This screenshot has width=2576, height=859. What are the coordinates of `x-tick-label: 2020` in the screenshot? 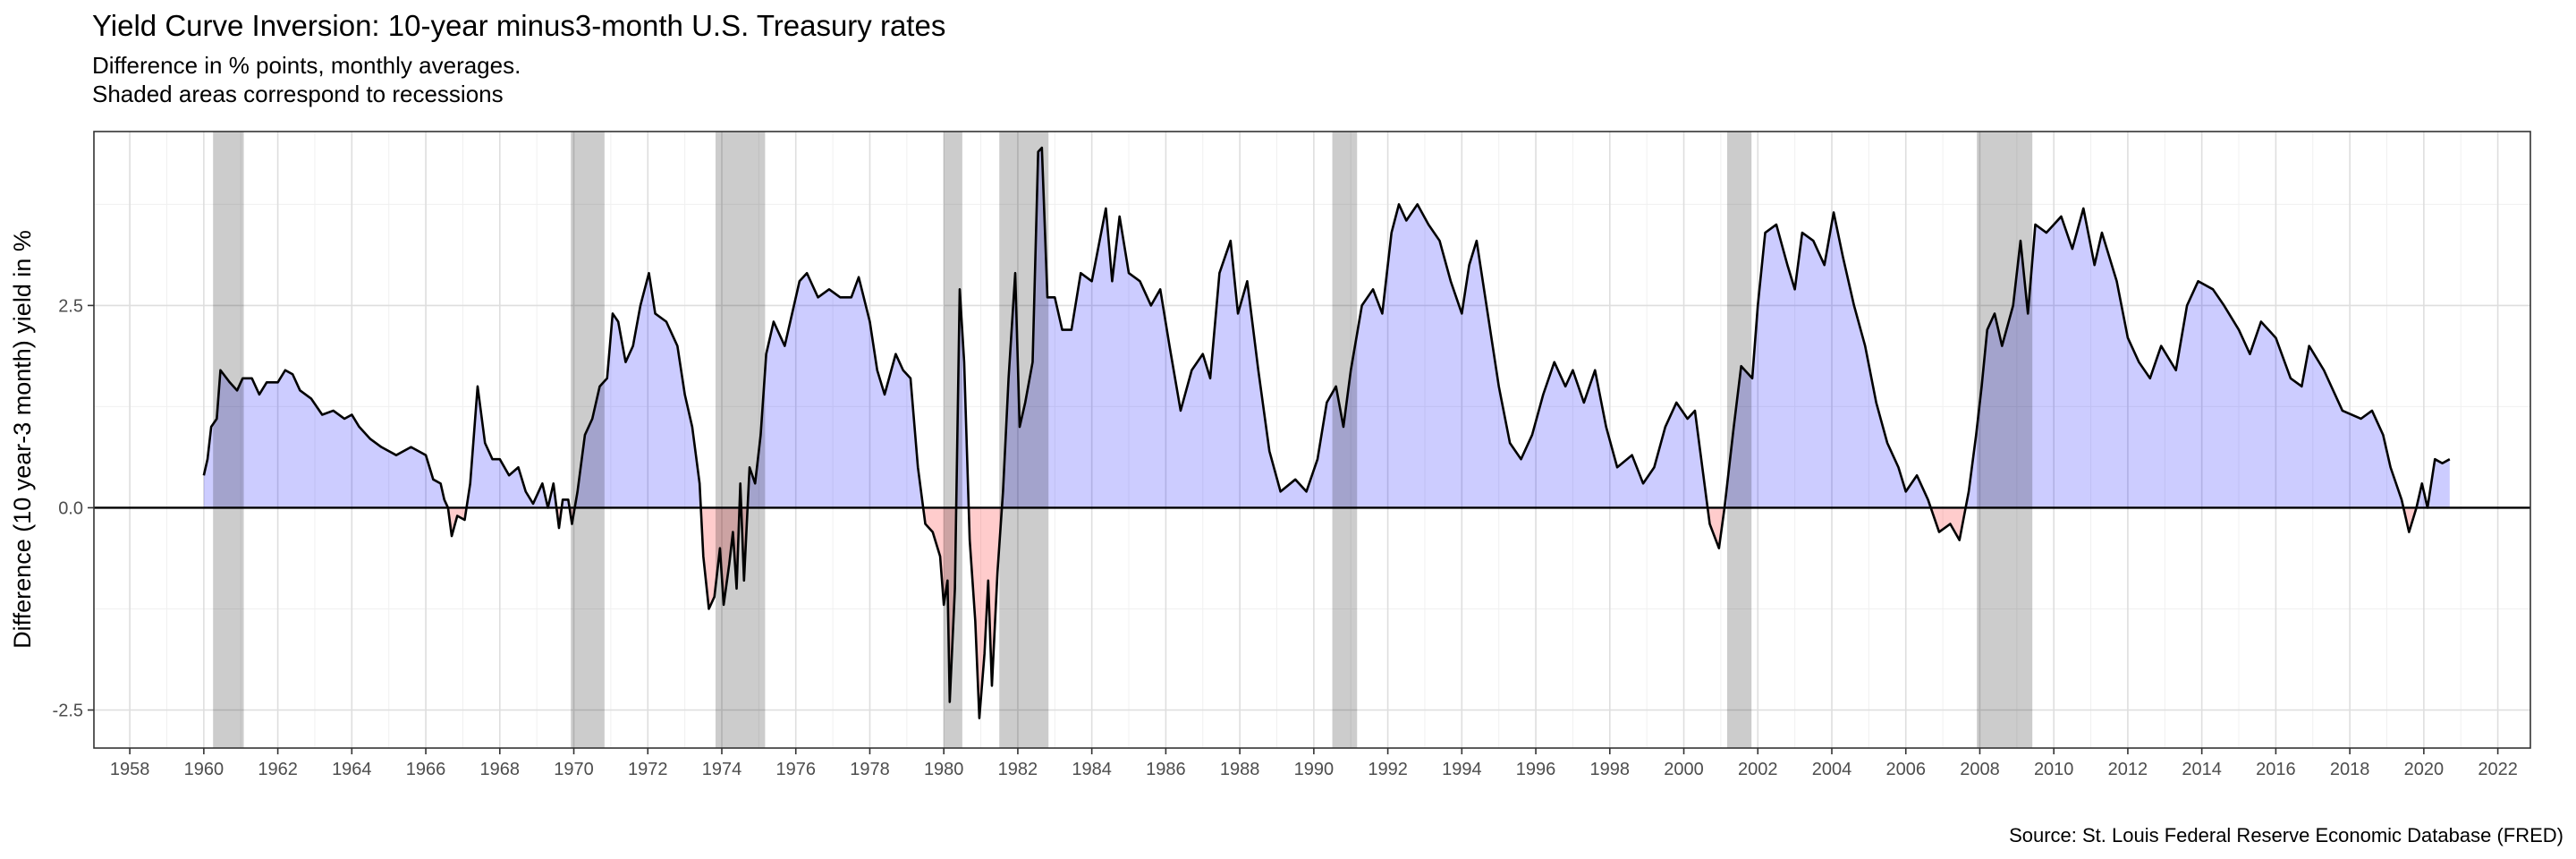 It's located at (2424, 769).